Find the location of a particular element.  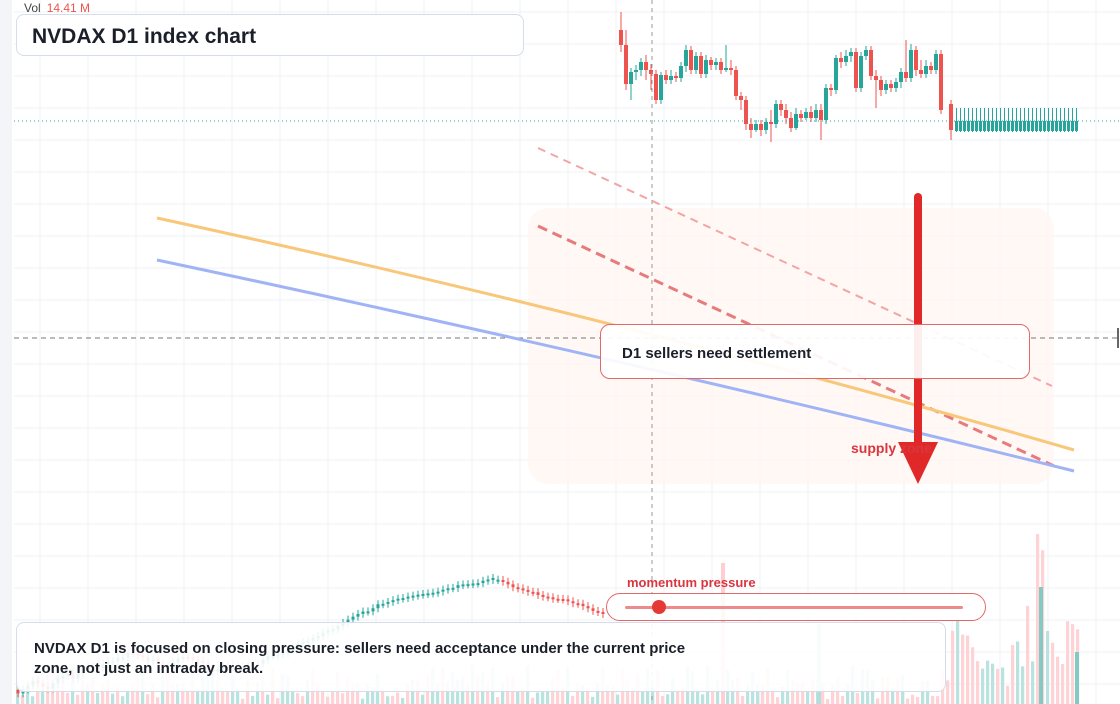

slider-knob-icon is located at coordinates (658, 607).